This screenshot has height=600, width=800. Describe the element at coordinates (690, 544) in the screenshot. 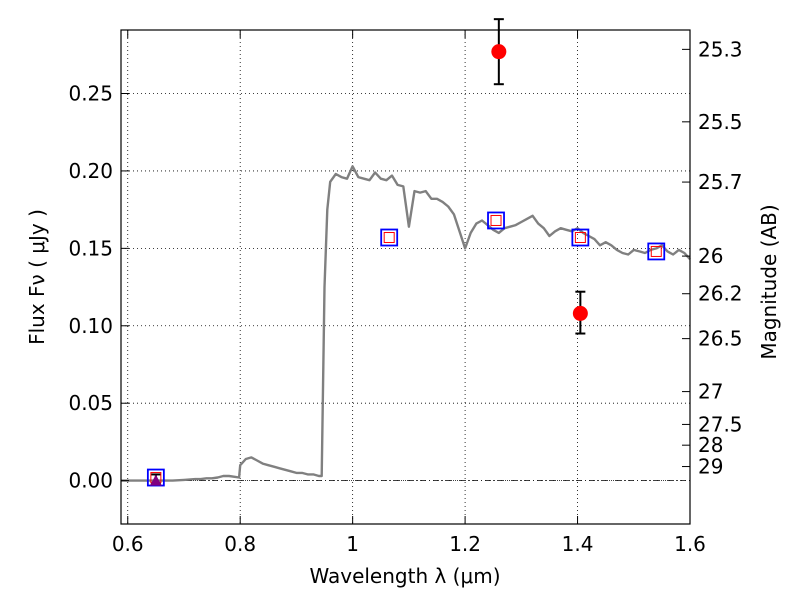

I see `x-tick-label-5: 1.6` at that location.